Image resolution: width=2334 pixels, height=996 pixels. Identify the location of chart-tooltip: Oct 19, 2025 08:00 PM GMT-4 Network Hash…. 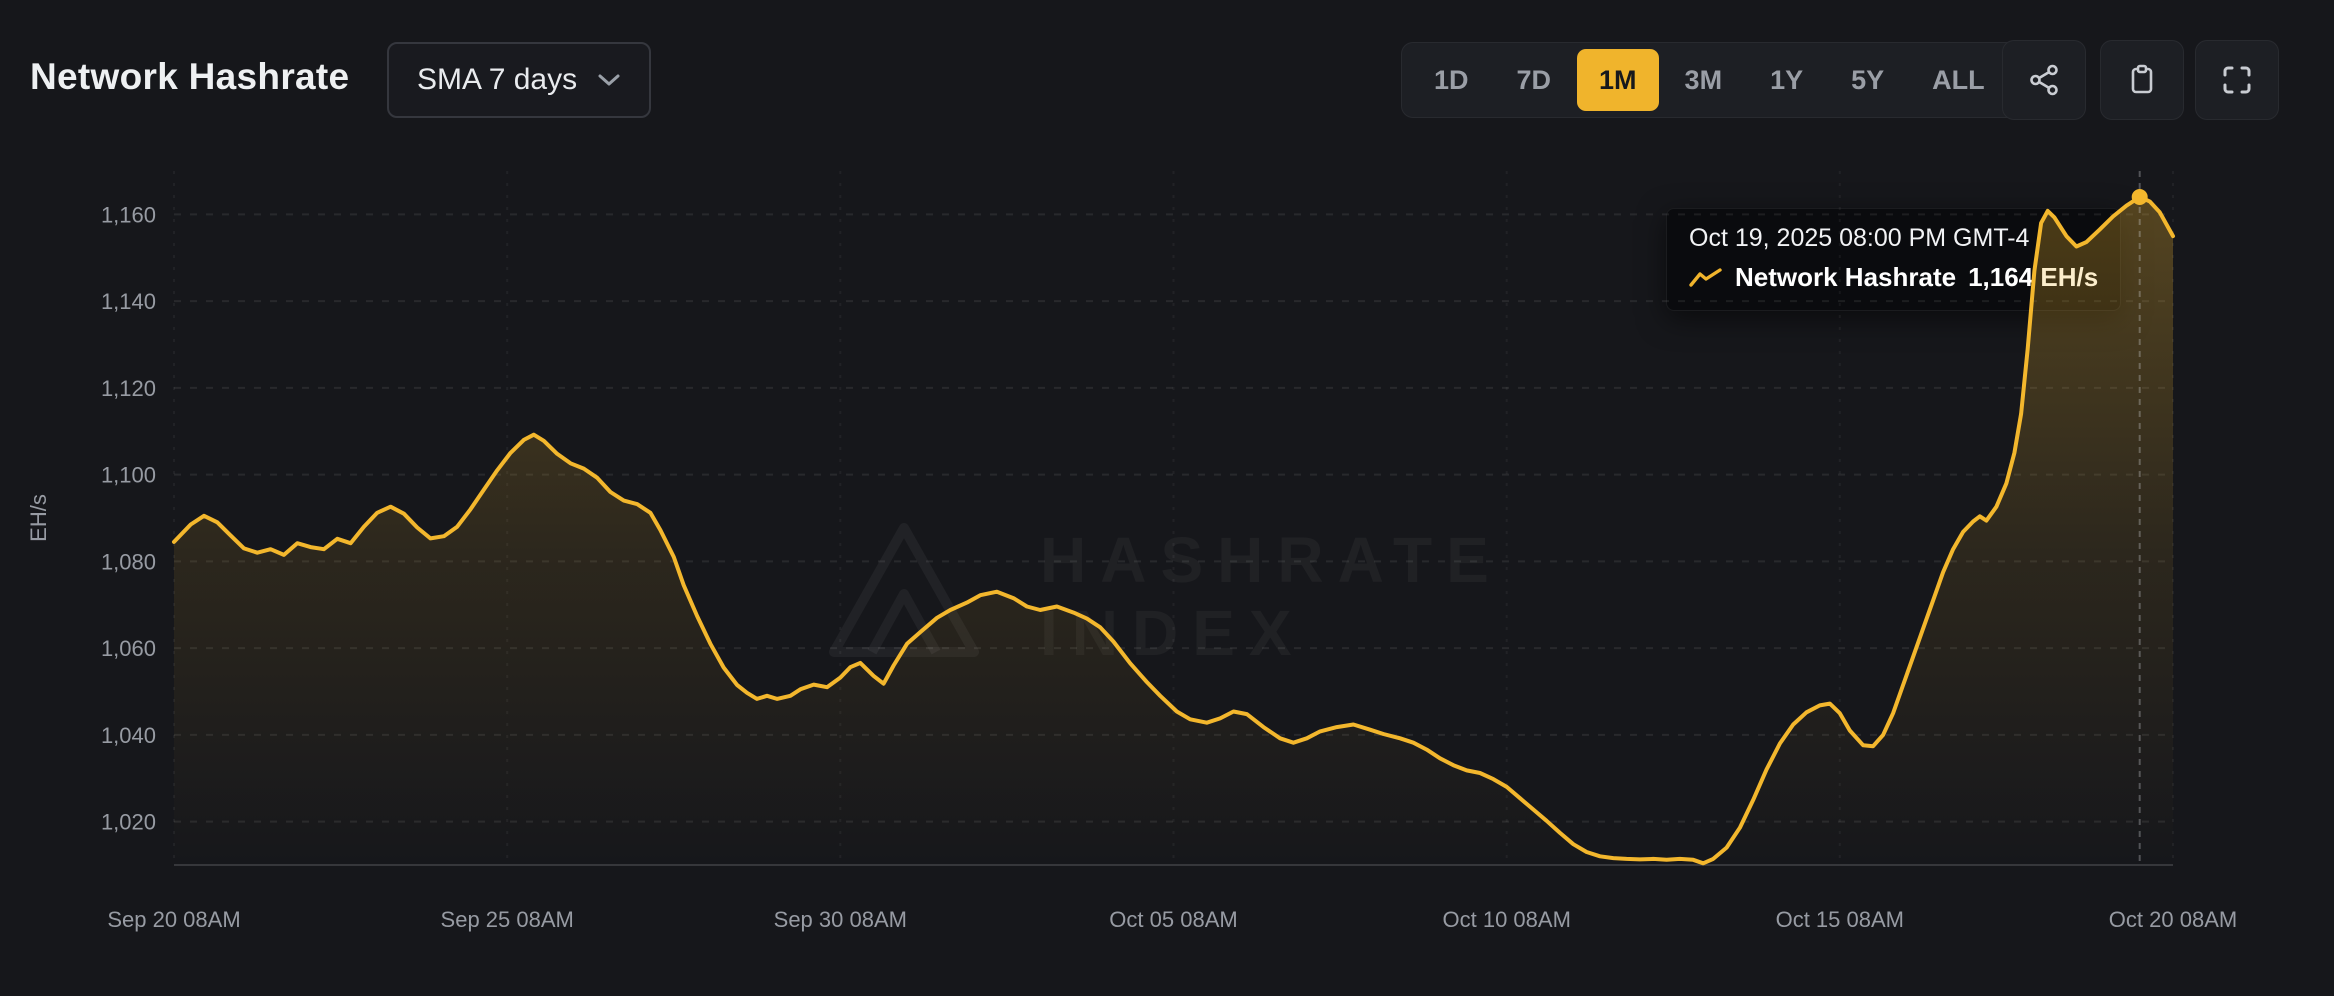
(1894, 259).